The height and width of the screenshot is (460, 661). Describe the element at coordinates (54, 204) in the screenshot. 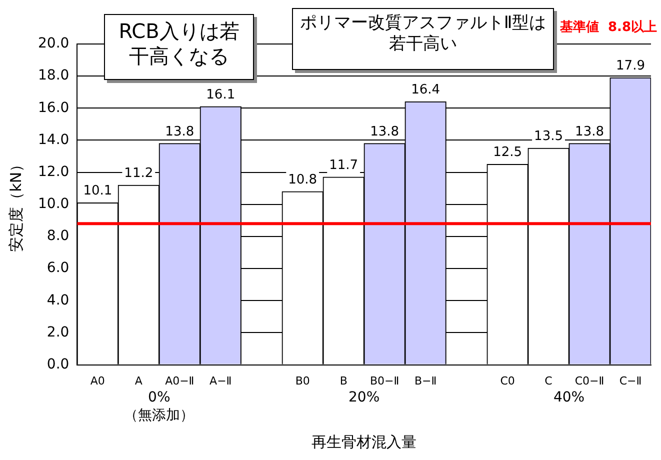

I see `y-tick-label: 10.0` at that location.